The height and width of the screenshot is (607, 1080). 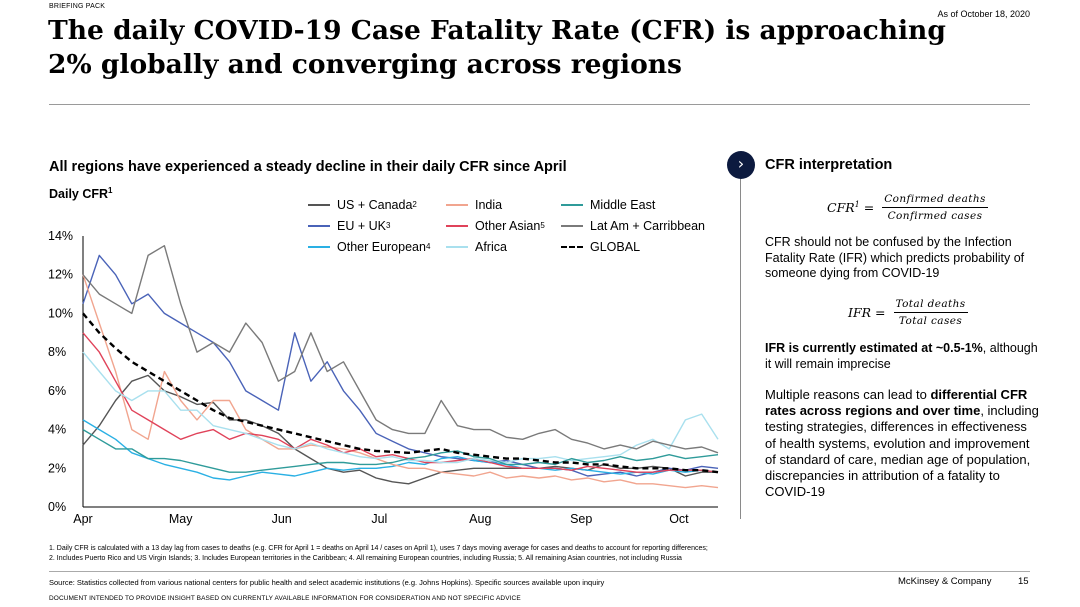 I want to click on y-tick-label: 12%, so click(x=60, y=275).